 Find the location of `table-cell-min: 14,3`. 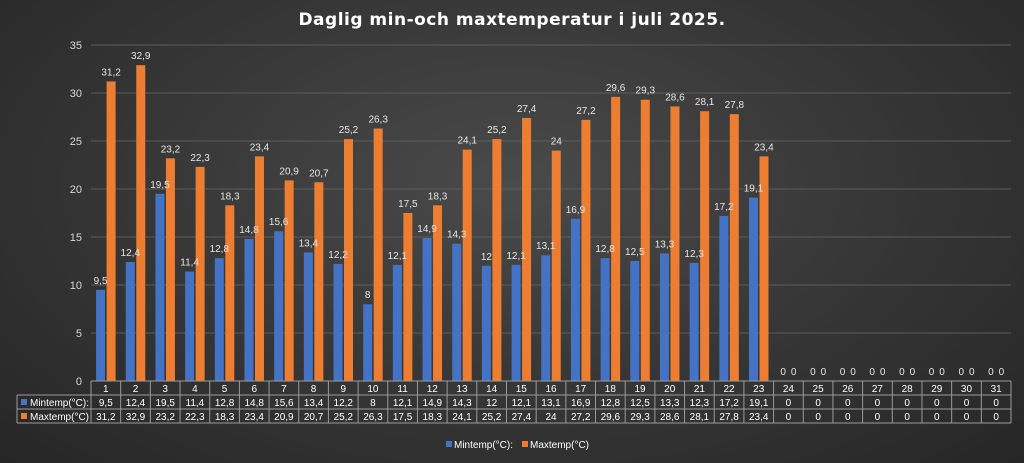

table-cell-min: 14,3 is located at coordinates (462, 403).